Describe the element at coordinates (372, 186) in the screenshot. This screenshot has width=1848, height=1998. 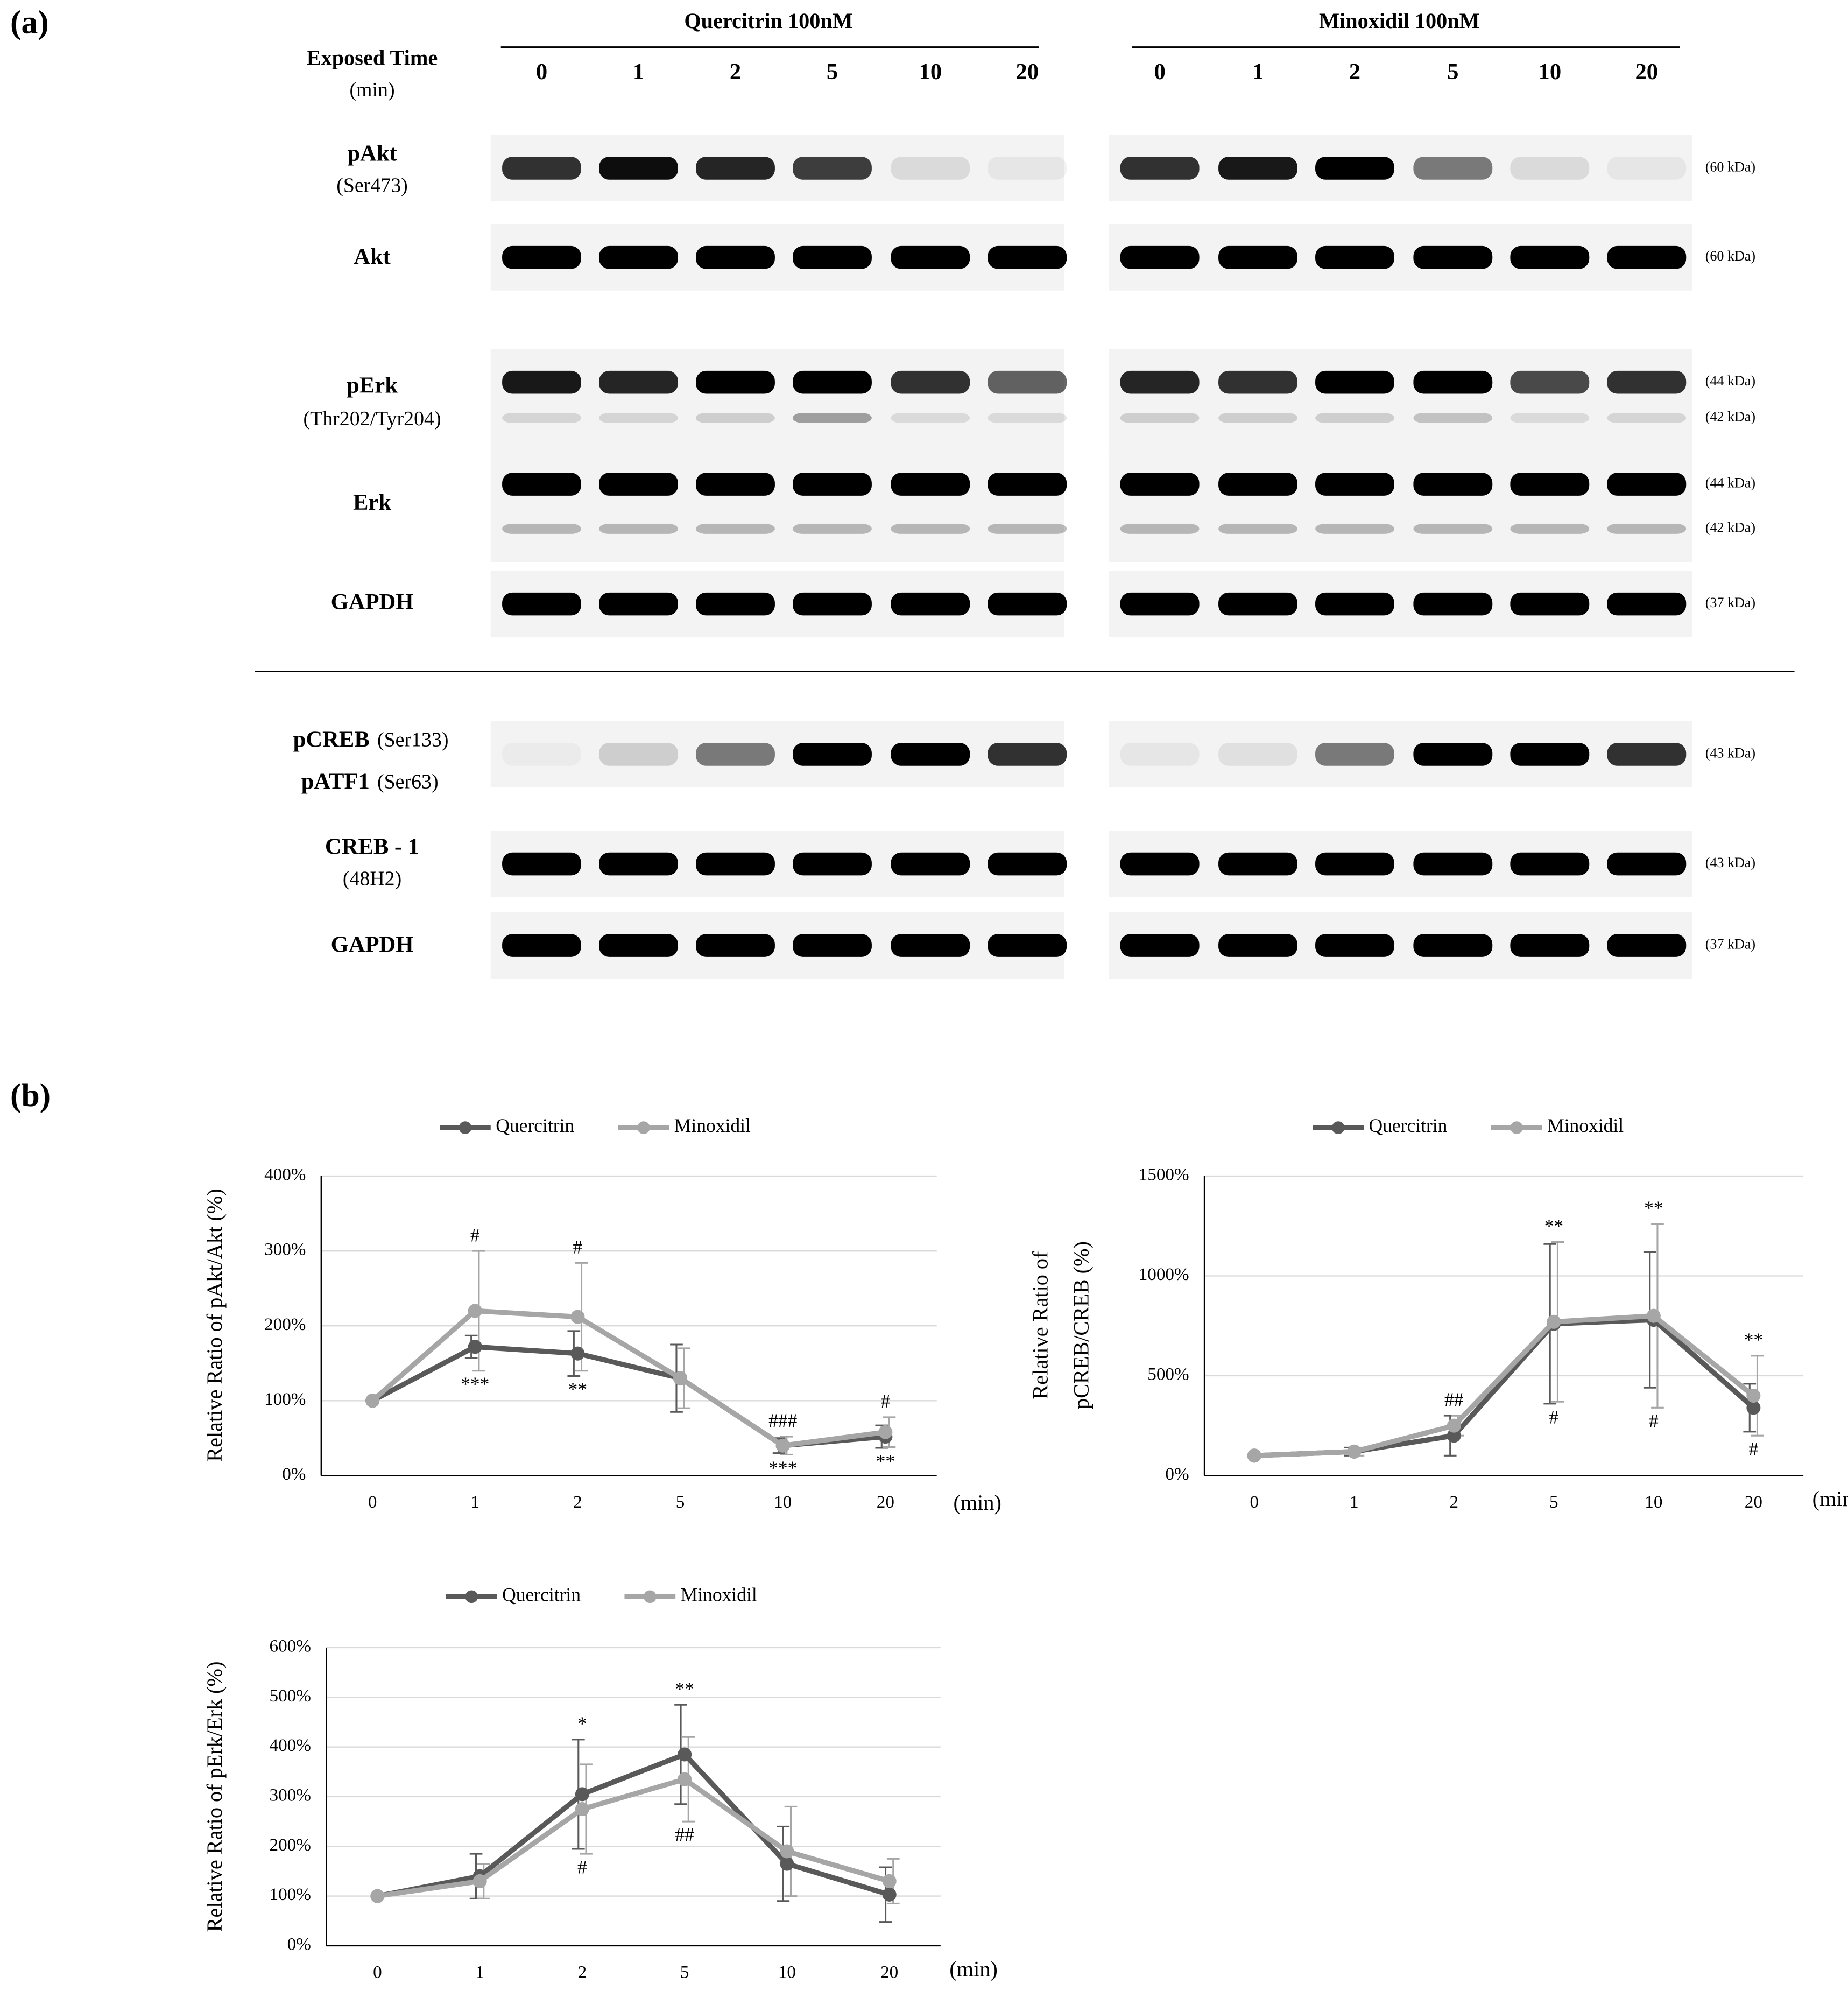
I see `row-detail: (Ser473)` at that location.